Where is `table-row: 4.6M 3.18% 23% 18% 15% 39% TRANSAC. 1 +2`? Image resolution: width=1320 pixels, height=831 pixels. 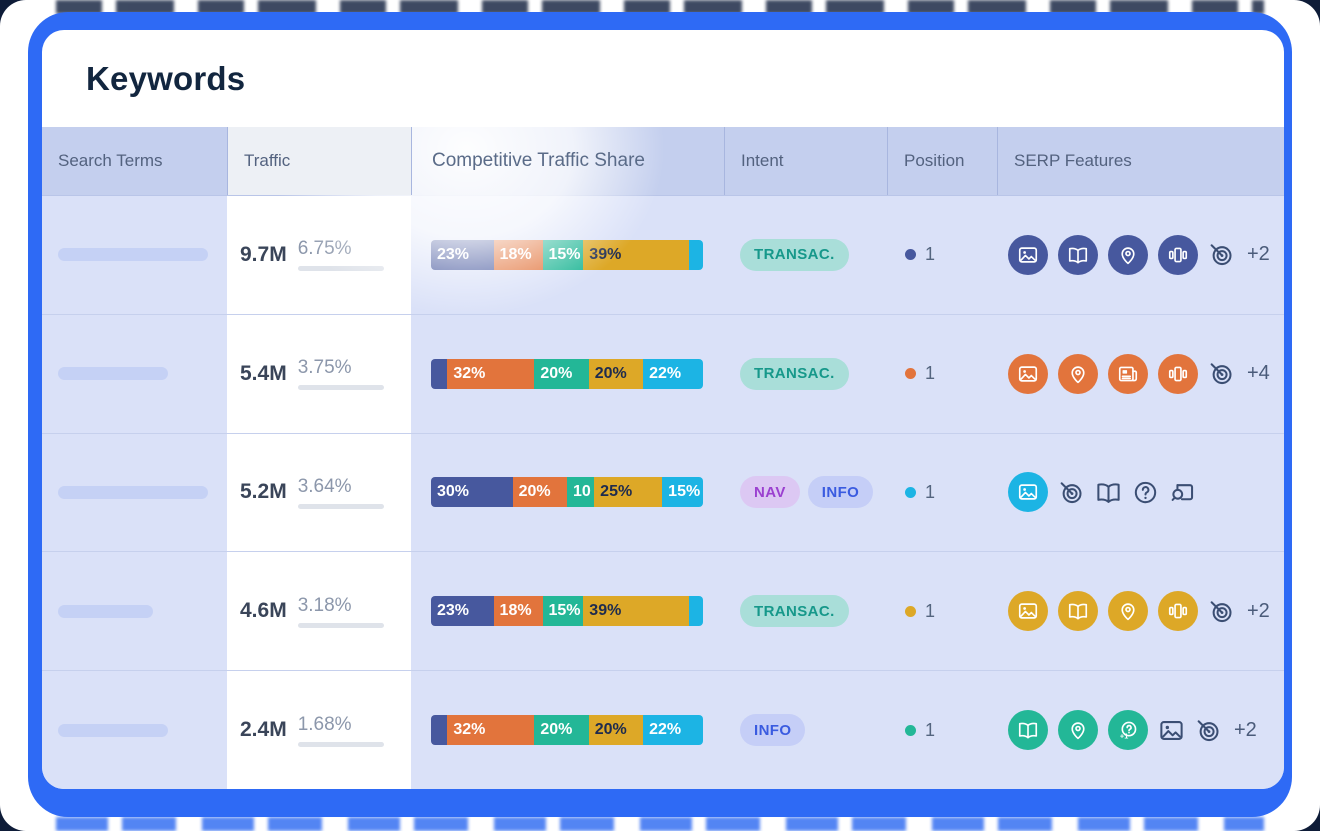 table-row: 4.6M 3.18% 23% 18% 15% 39% TRANSAC. 1 +2 is located at coordinates (663, 611).